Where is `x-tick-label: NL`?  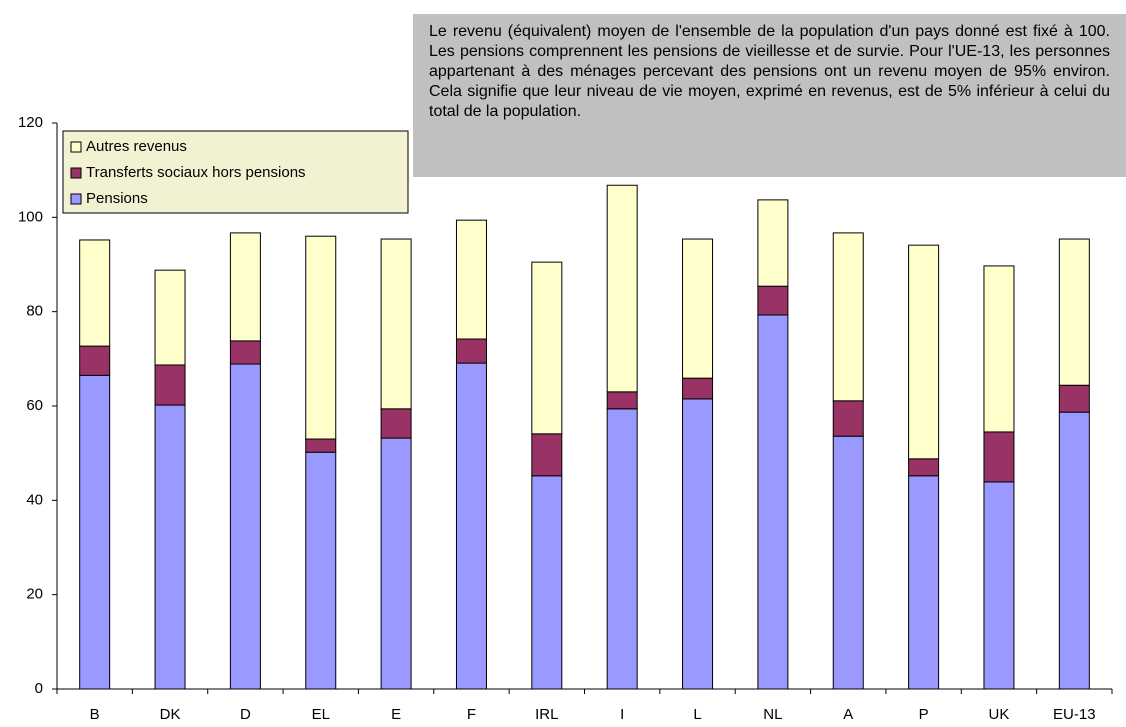 x-tick-label: NL is located at coordinates (772, 714).